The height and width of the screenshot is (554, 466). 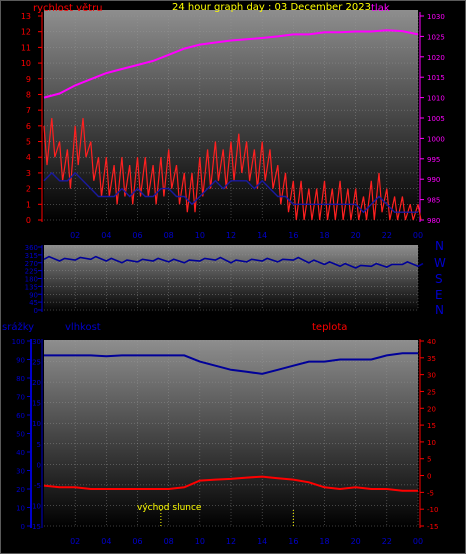 I want to click on direction-line, so click(x=233, y=262).